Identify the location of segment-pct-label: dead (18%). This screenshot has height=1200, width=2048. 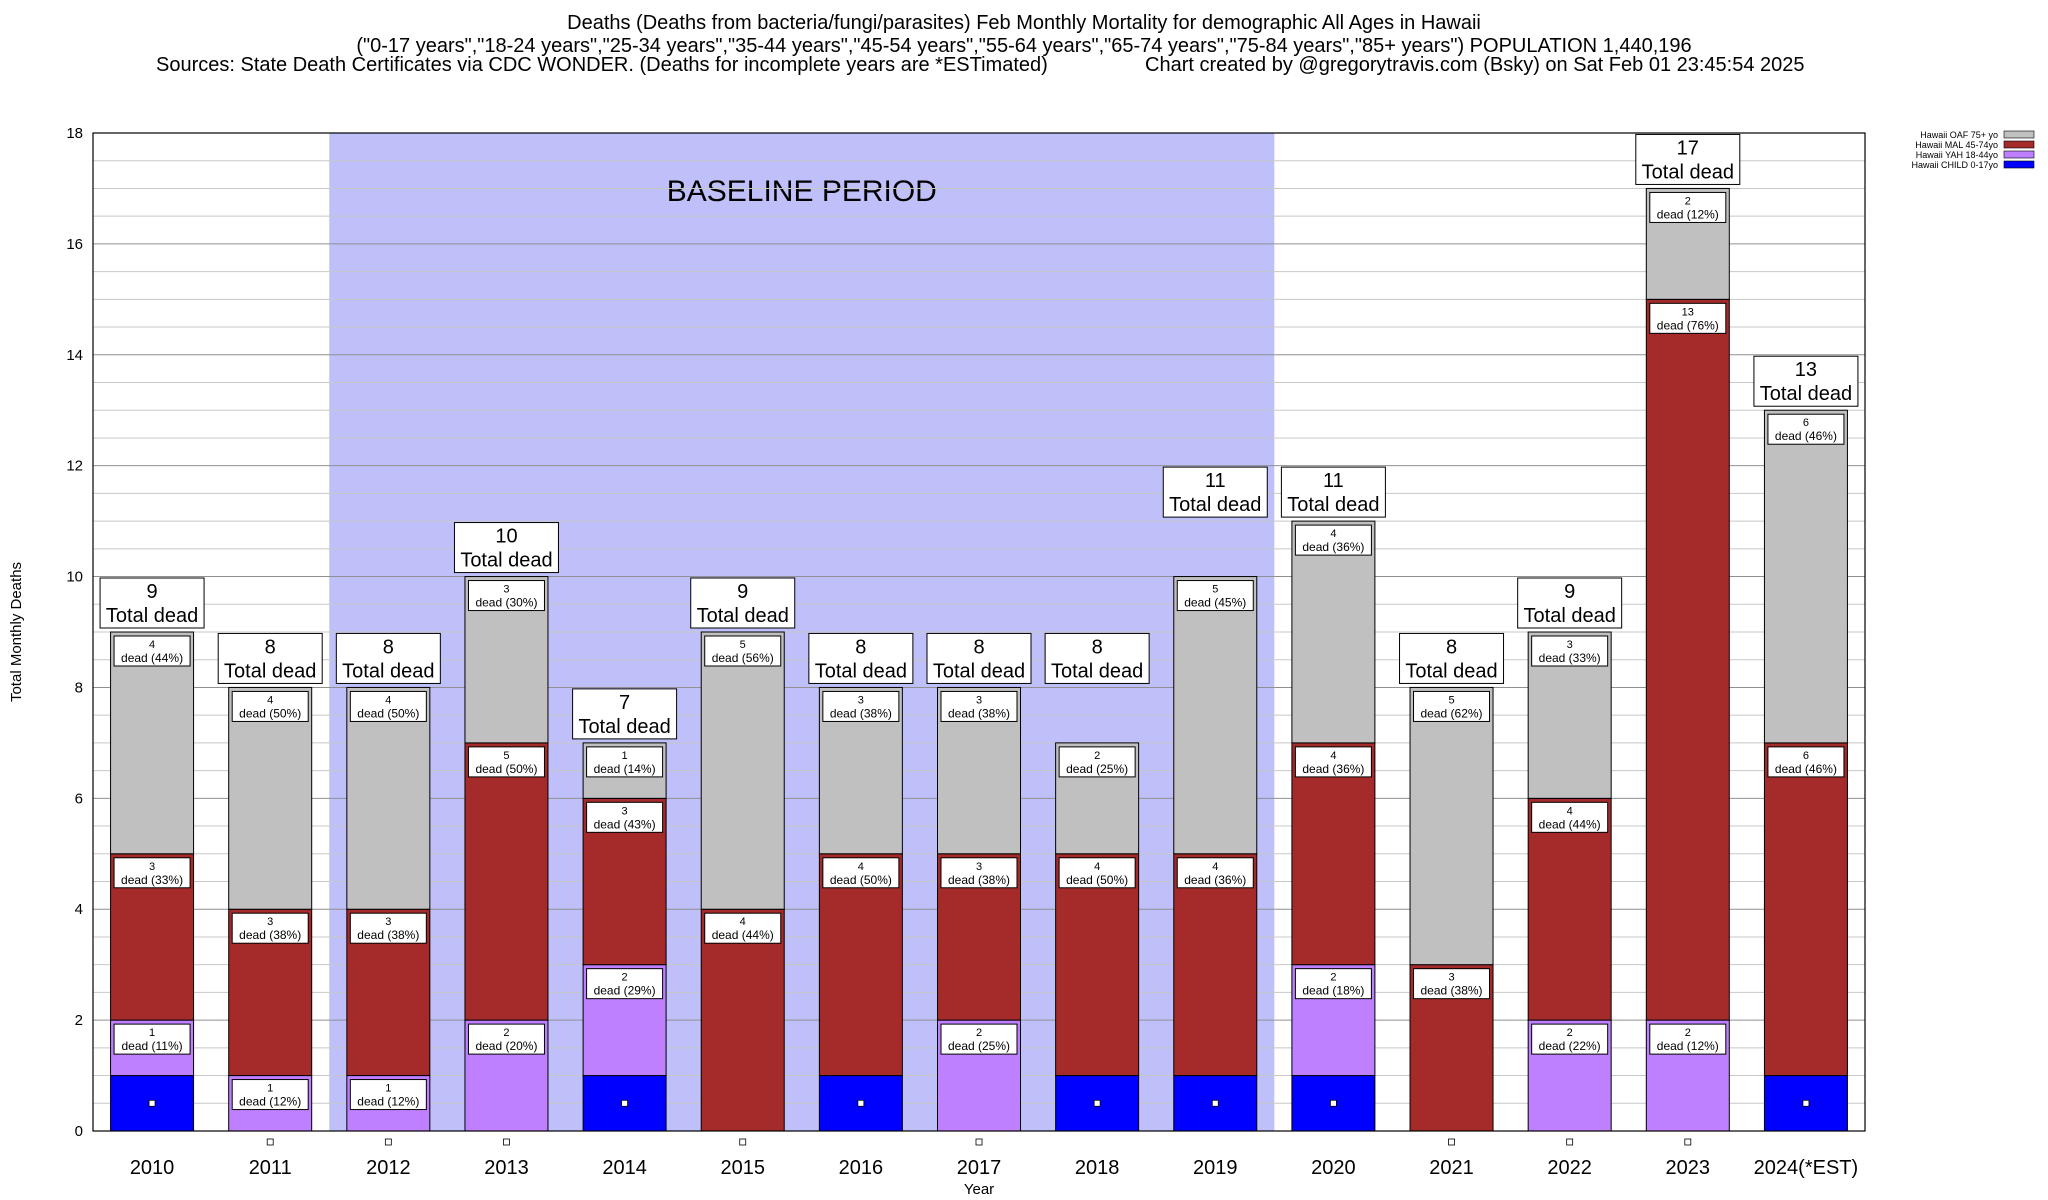
(1333, 991).